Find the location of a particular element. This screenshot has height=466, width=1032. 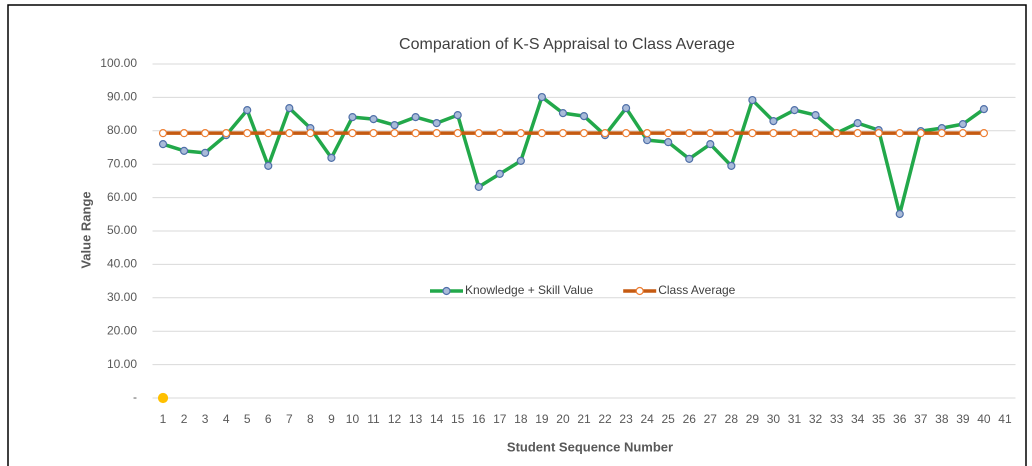

y-tick-label: 20.00 is located at coordinates (122, 330).